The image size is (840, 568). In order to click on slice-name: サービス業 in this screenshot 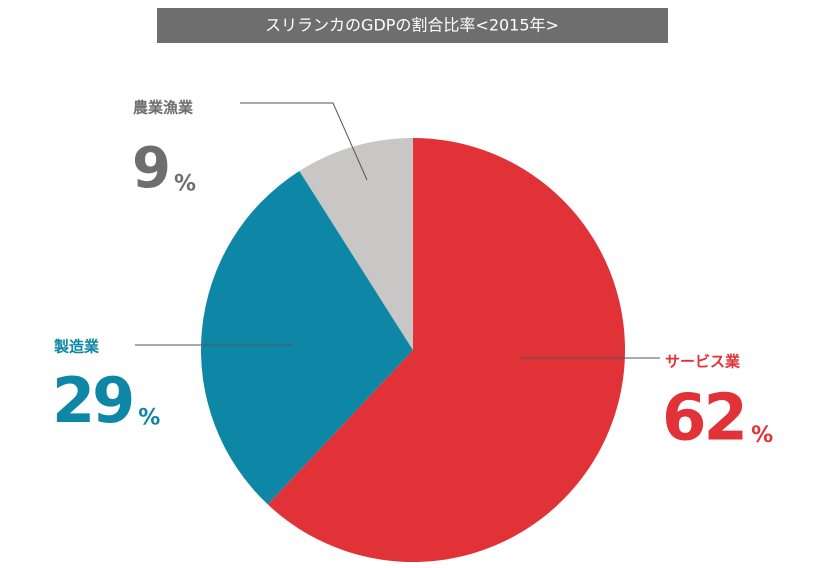, I will do `click(703, 362)`.